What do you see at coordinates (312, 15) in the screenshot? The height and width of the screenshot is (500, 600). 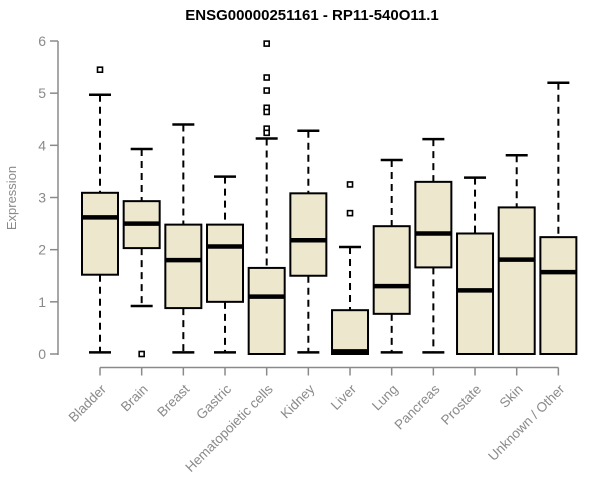 I see `chart-title: ENSG00000251161 - RP11-540O11.1` at bounding box center [312, 15].